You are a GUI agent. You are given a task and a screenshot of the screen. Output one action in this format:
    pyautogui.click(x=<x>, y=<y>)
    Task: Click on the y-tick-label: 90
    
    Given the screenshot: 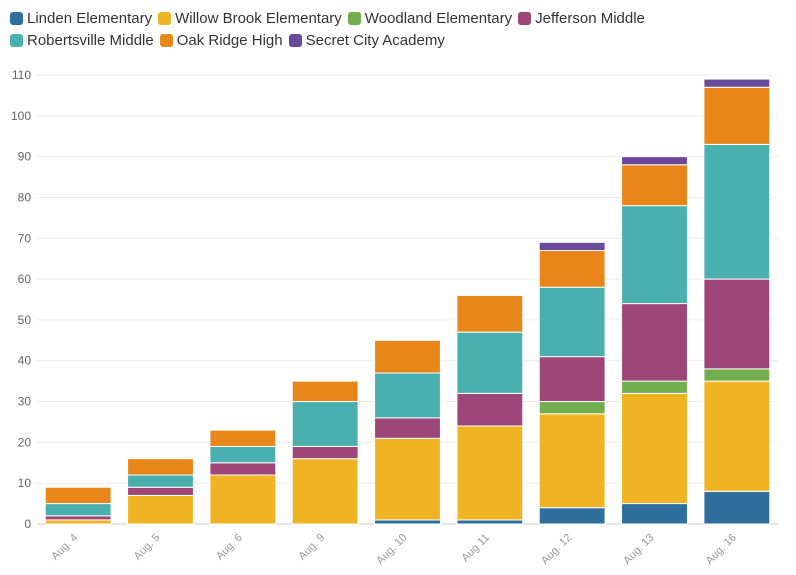 What is the action you would take?
    pyautogui.click(x=25, y=157)
    